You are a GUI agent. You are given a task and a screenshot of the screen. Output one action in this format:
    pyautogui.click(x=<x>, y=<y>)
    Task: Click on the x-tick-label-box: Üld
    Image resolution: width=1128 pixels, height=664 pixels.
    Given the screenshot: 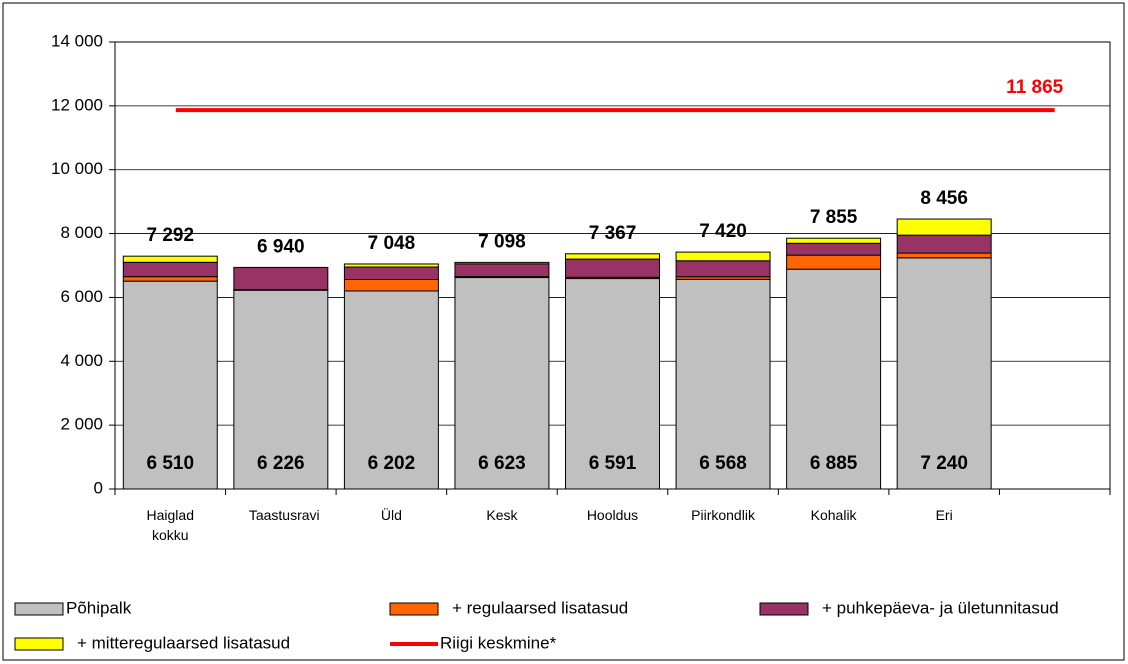 What is the action you would take?
    pyautogui.click(x=391, y=515)
    